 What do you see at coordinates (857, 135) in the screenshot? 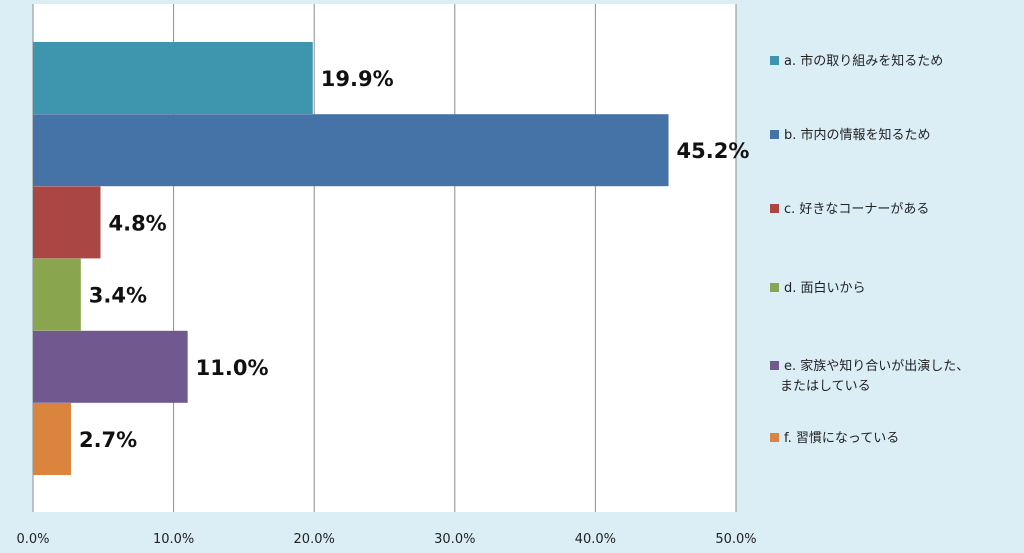
I see `legend-label: b. 市内の情報を知るため` at bounding box center [857, 135].